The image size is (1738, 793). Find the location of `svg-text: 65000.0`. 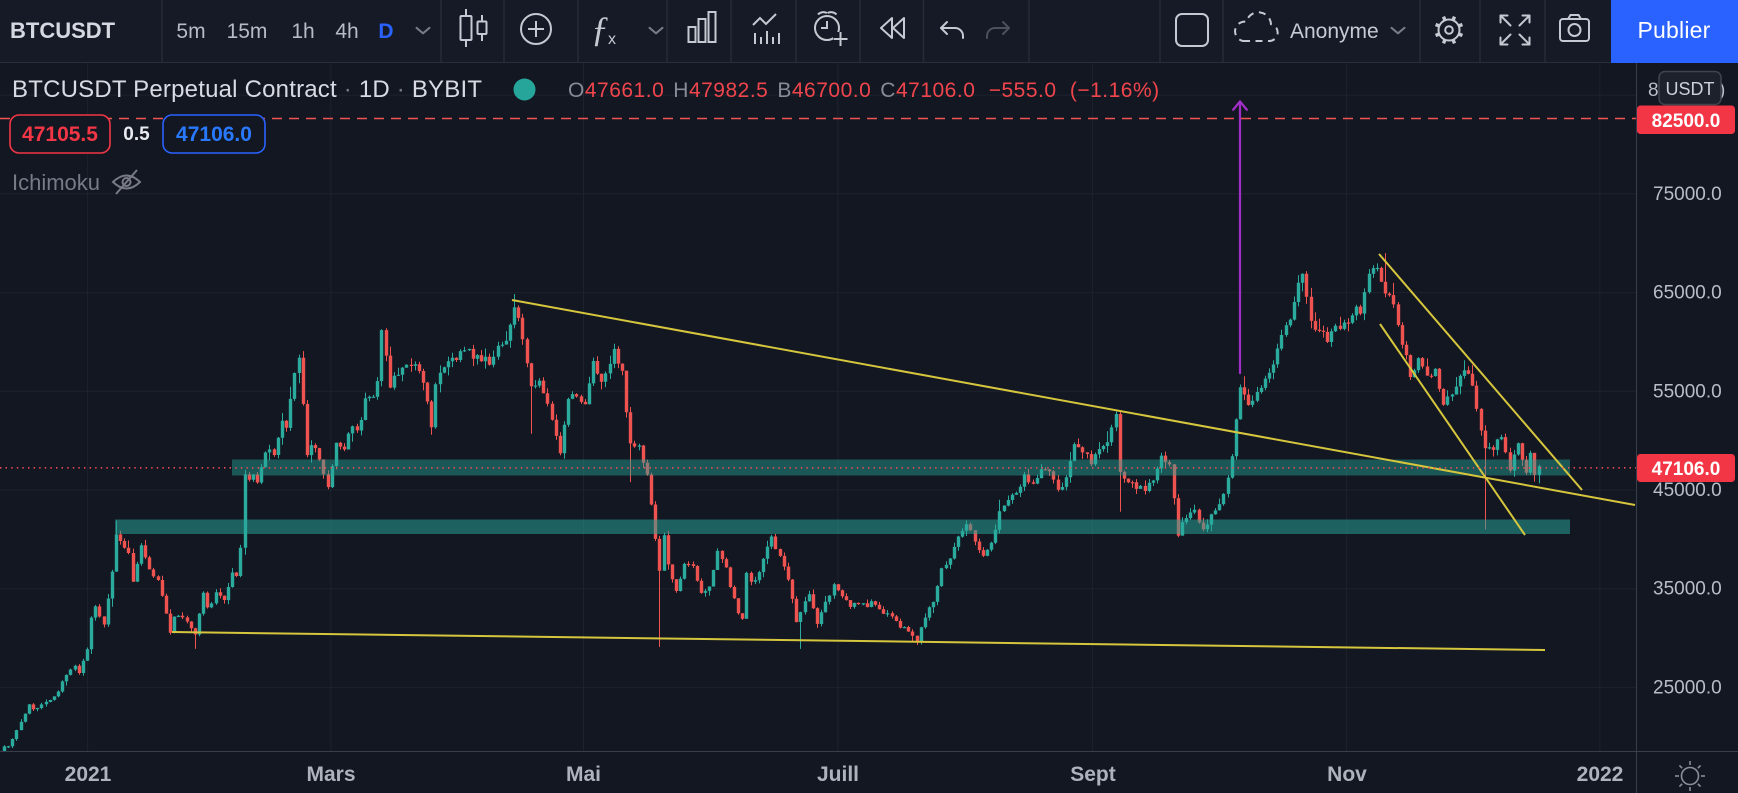

svg-text: 65000.0 is located at coordinates (1687, 293).